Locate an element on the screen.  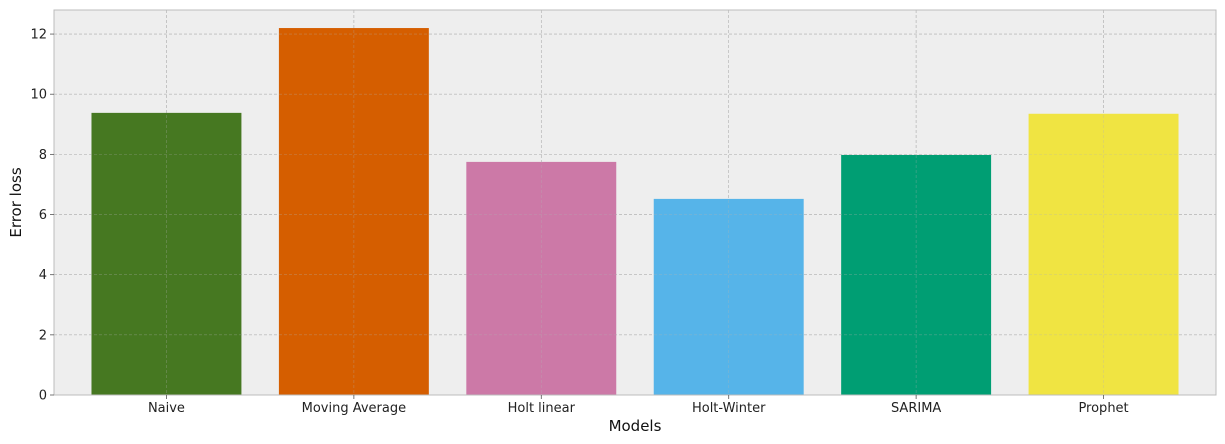
bar-naive is located at coordinates (166, 253).